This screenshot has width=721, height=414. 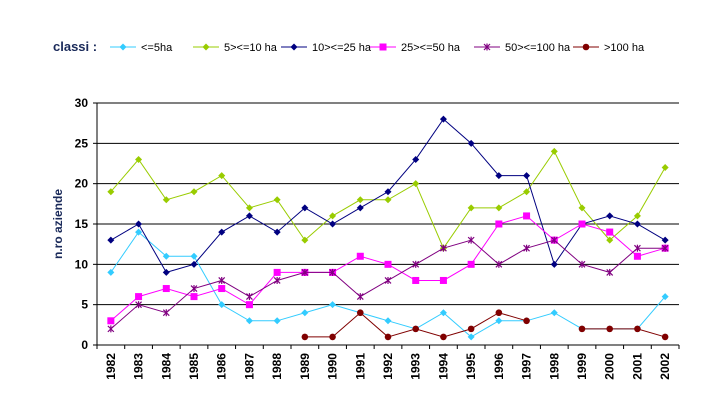 I want to click on legend-entry: >100 ha, so click(x=609, y=48).